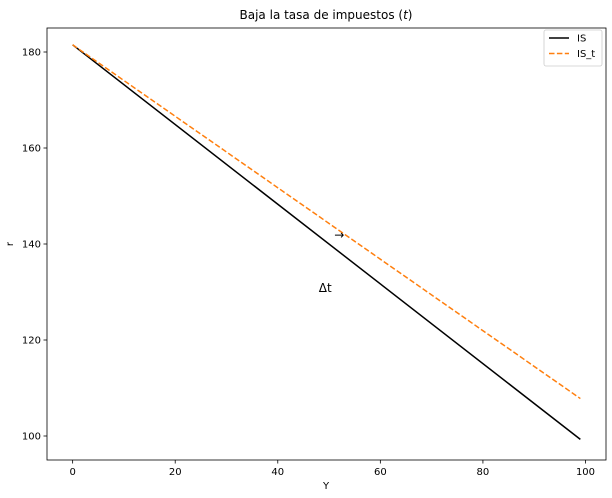 This screenshot has width=612, height=498. Describe the element at coordinates (72, 472) in the screenshot. I see `x-tick-label: 0` at that location.